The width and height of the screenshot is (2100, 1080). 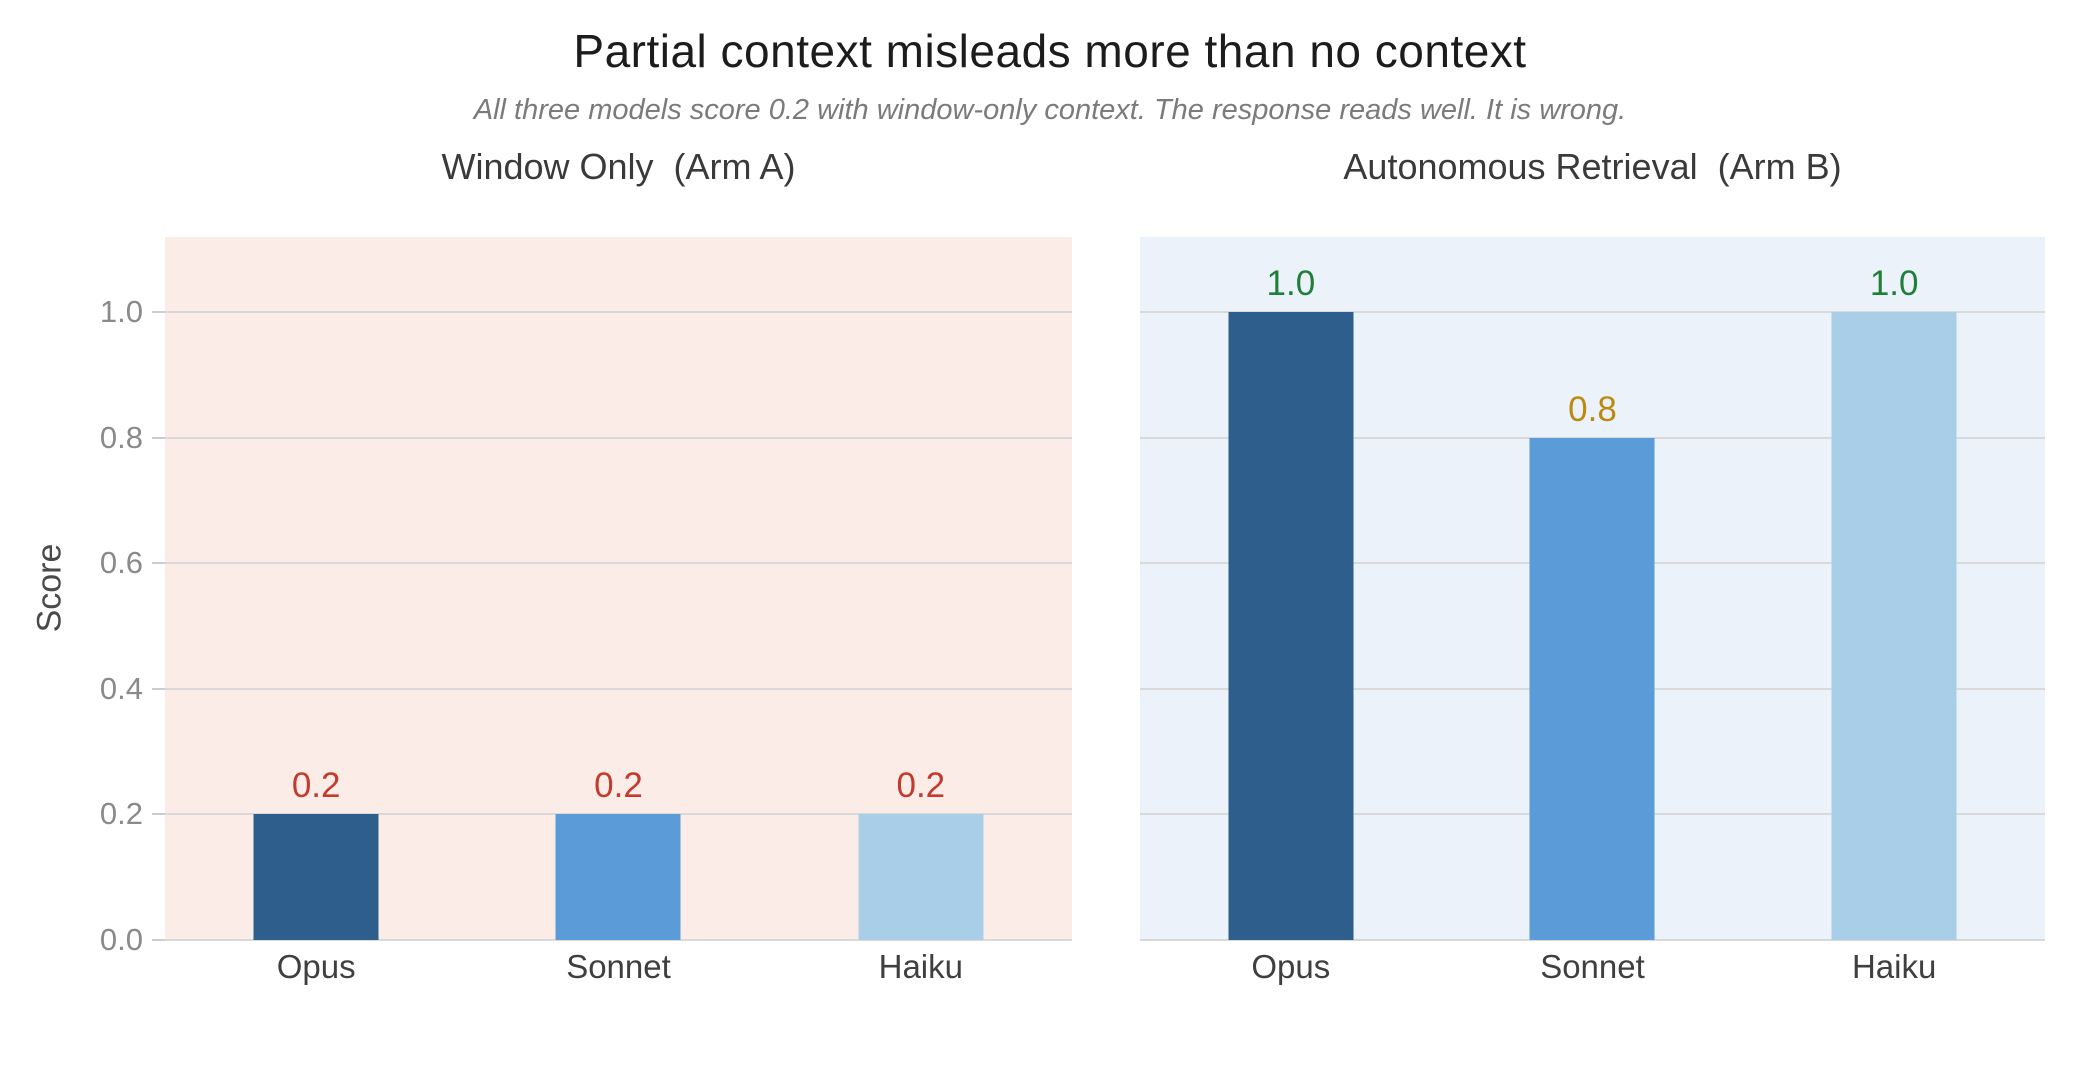 I want to click on ytick-label: 0.6, so click(x=121, y=563).